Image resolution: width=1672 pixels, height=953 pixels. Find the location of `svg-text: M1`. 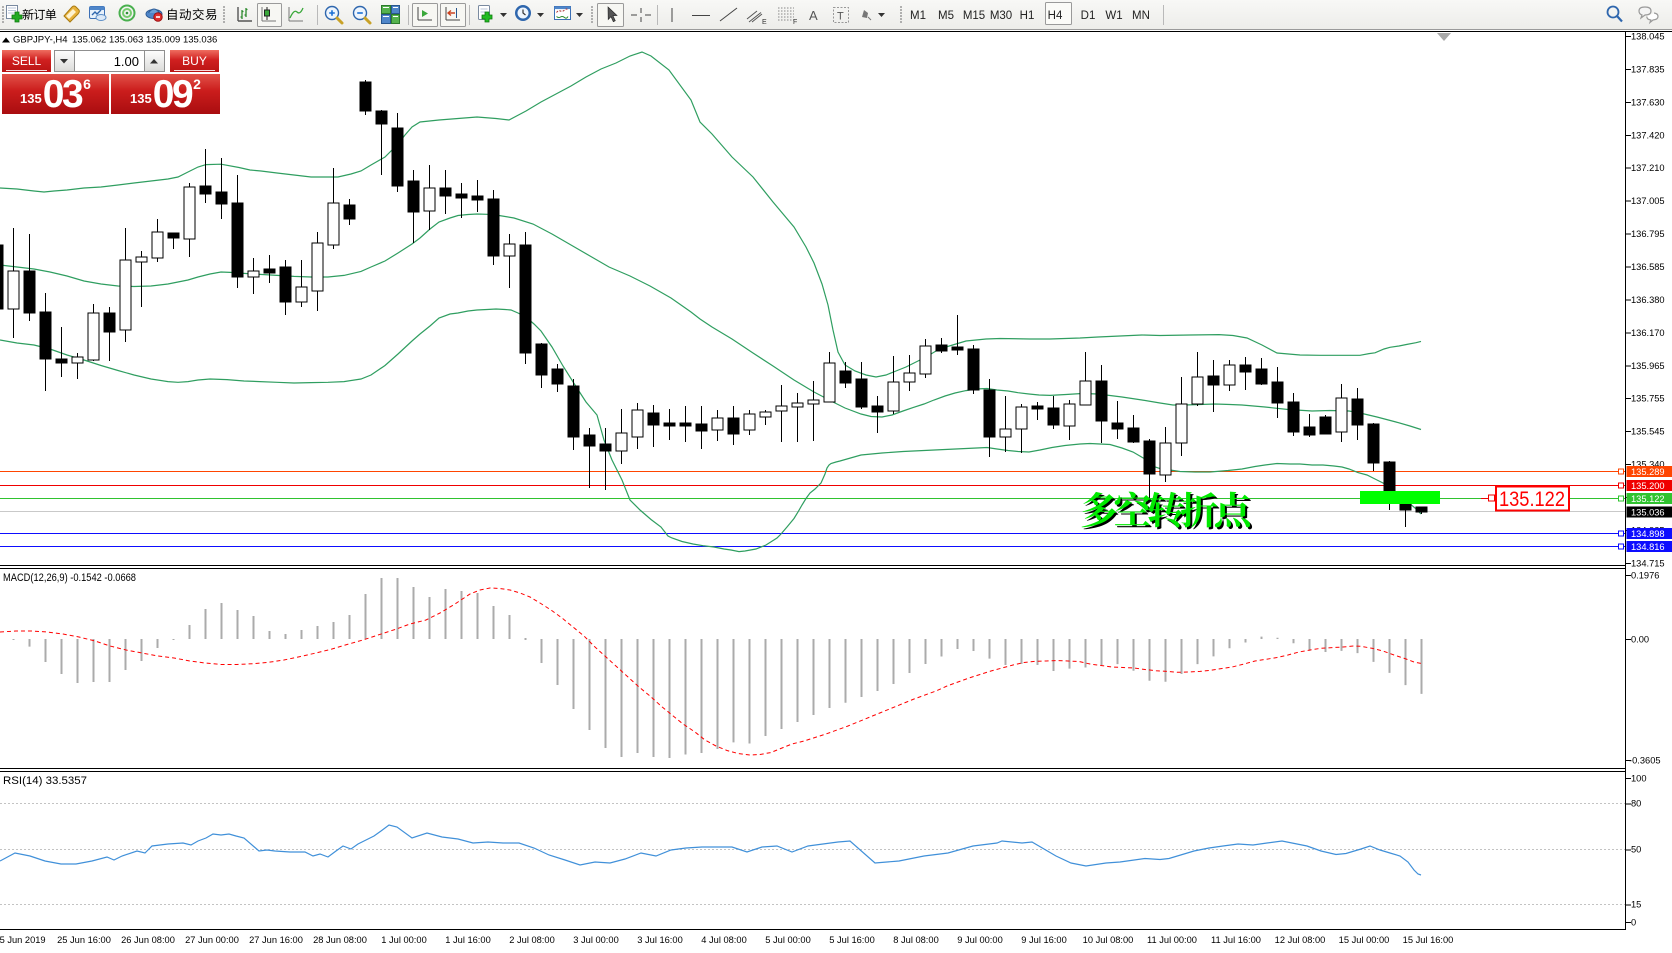

svg-text: M1 is located at coordinates (918, 16).